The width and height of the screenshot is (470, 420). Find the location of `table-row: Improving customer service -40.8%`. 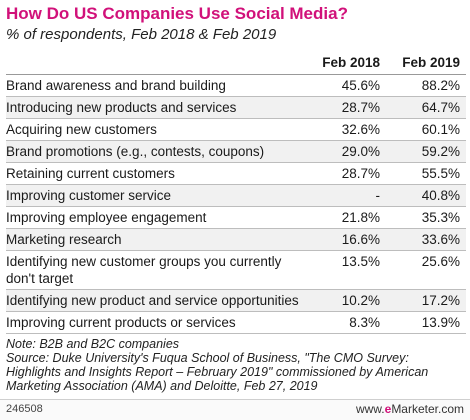

table-row: Improving customer service -40.8% is located at coordinates (236, 195).